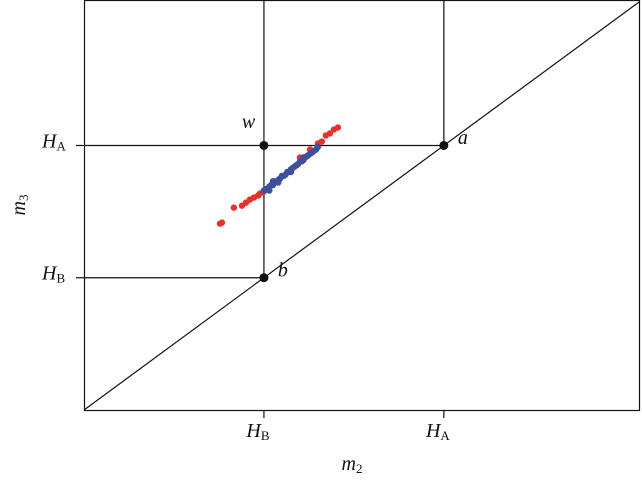 This screenshot has width=642, height=483. What do you see at coordinates (463, 138) in the screenshot?
I see `point-label: a` at bounding box center [463, 138].